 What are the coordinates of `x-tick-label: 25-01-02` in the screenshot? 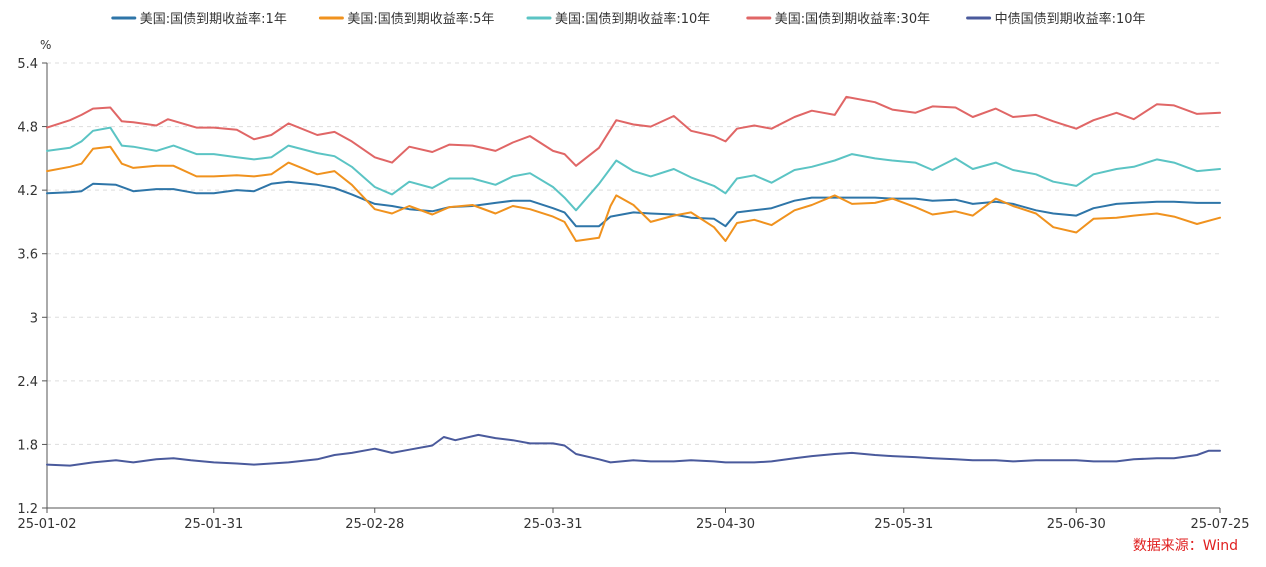 It's located at (46, 524).